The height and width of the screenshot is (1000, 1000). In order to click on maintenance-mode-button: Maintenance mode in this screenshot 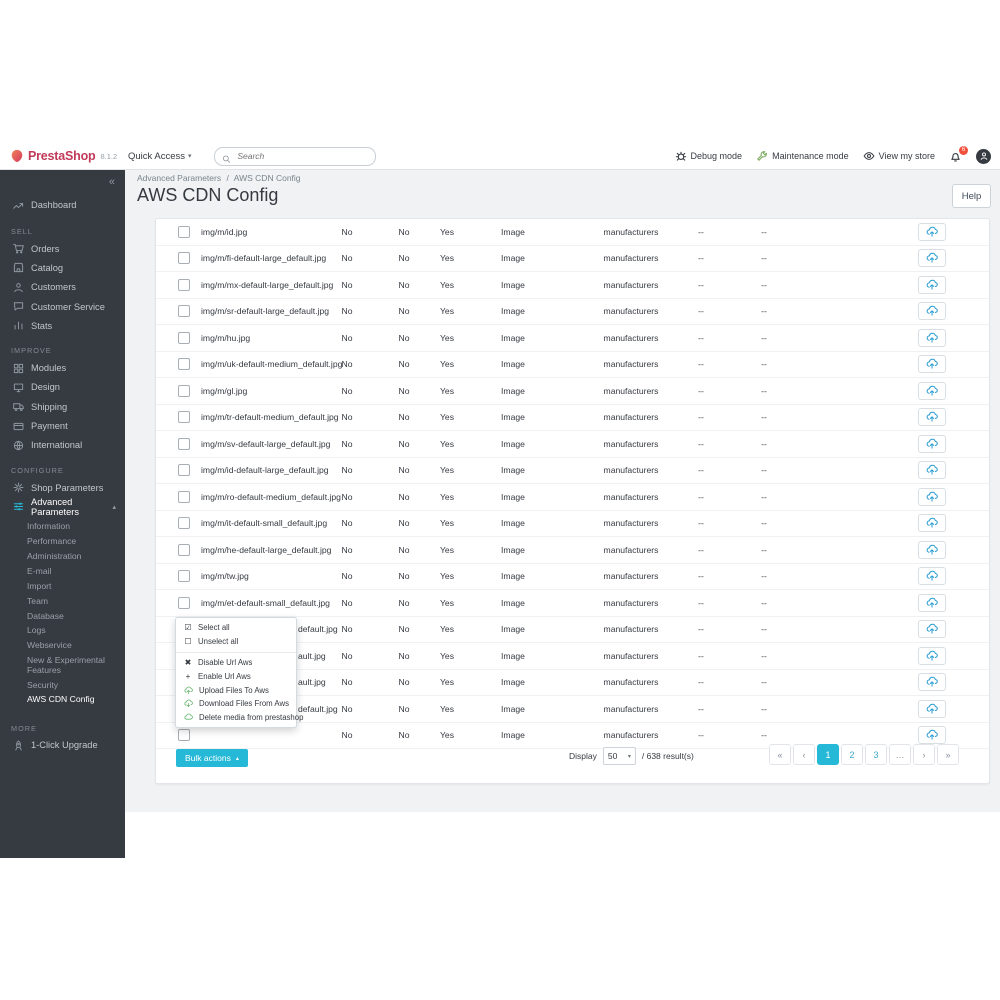, I will do `click(802, 156)`.